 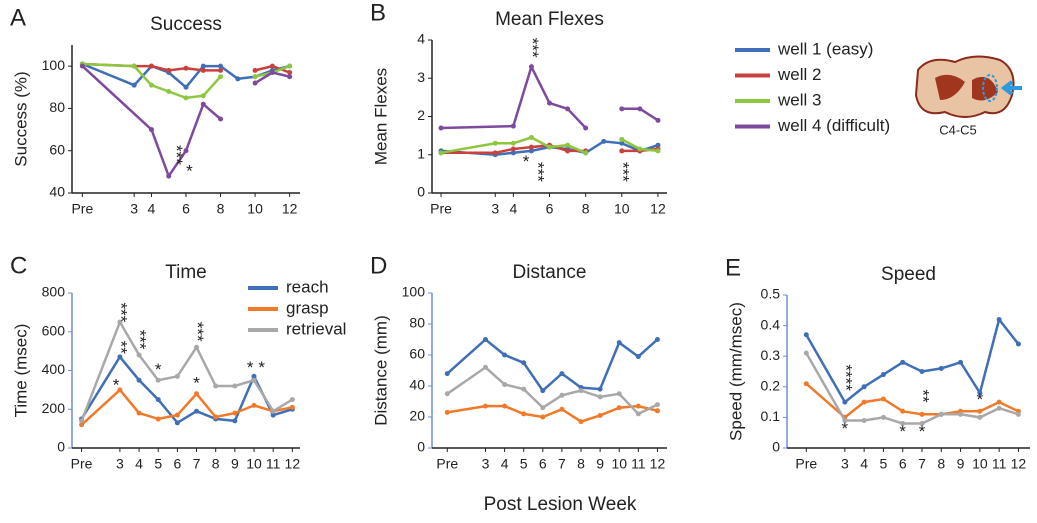 I want to click on y-tick-label: 2, so click(x=421, y=115).